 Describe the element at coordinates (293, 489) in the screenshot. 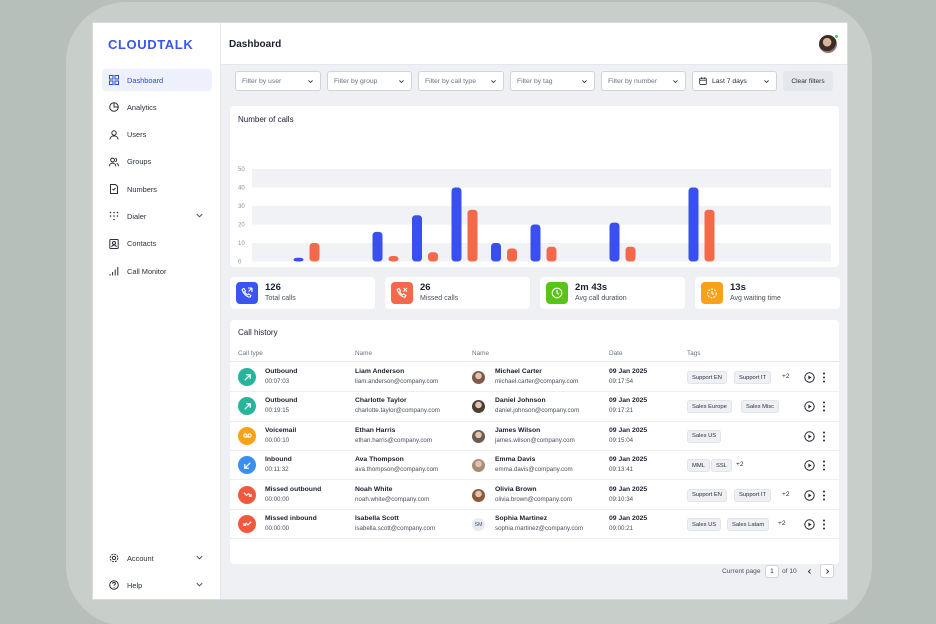

I see `call-type: Missed outbound` at that location.